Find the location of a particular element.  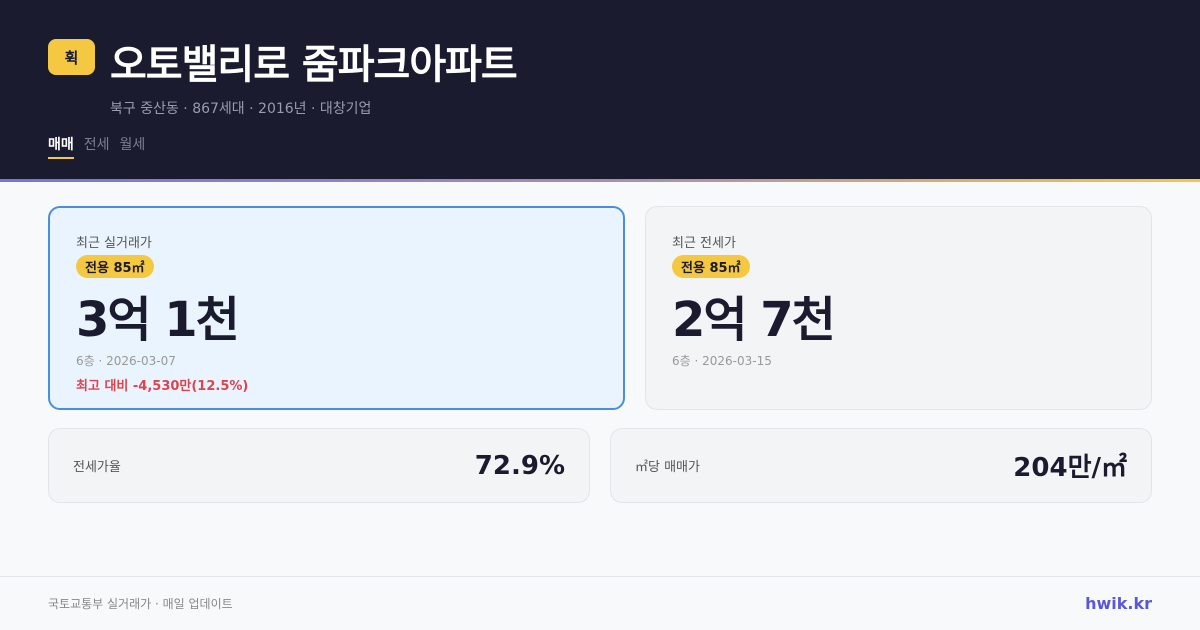

data-source: 국토교통부 실거래가 · 매일 업데이트 is located at coordinates (140, 604).